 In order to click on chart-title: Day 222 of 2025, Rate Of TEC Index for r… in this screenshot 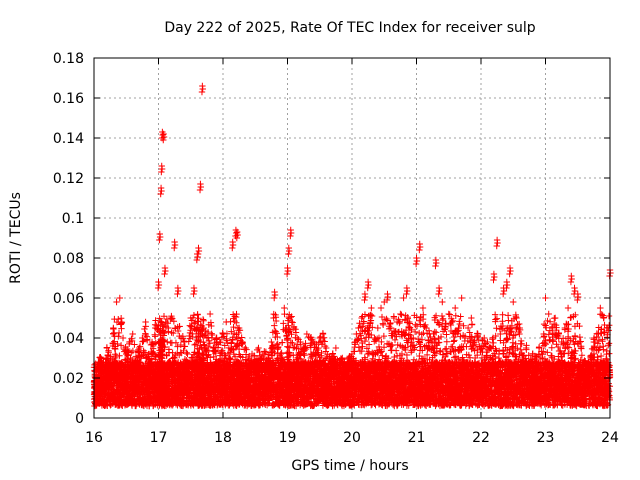, I will do `click(349, 28)`.